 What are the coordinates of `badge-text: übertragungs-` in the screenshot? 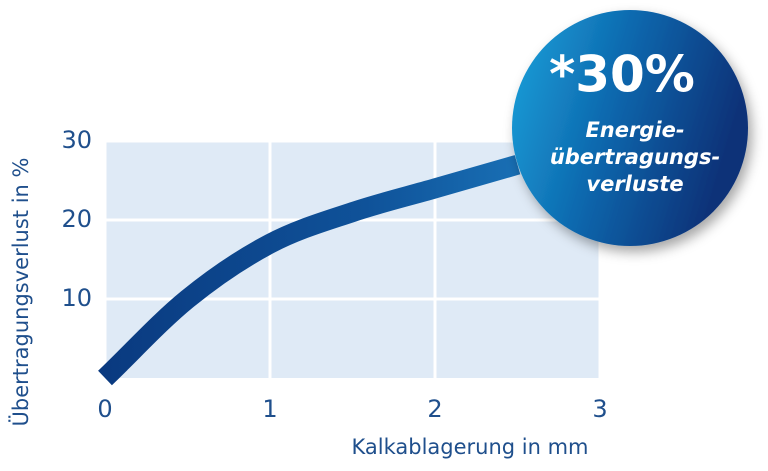 It's located at (635, 157).